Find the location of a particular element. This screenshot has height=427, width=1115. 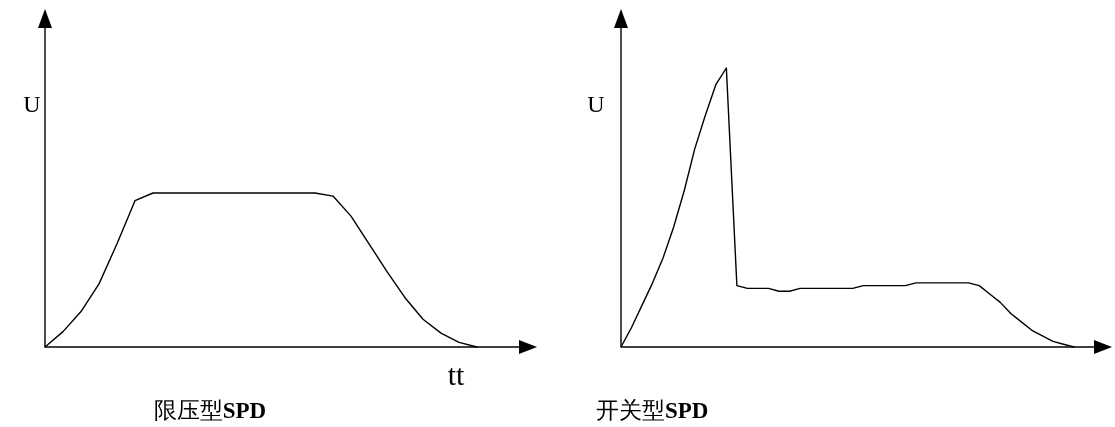

x-axis-title: tt is located at coordinates (456, 374).